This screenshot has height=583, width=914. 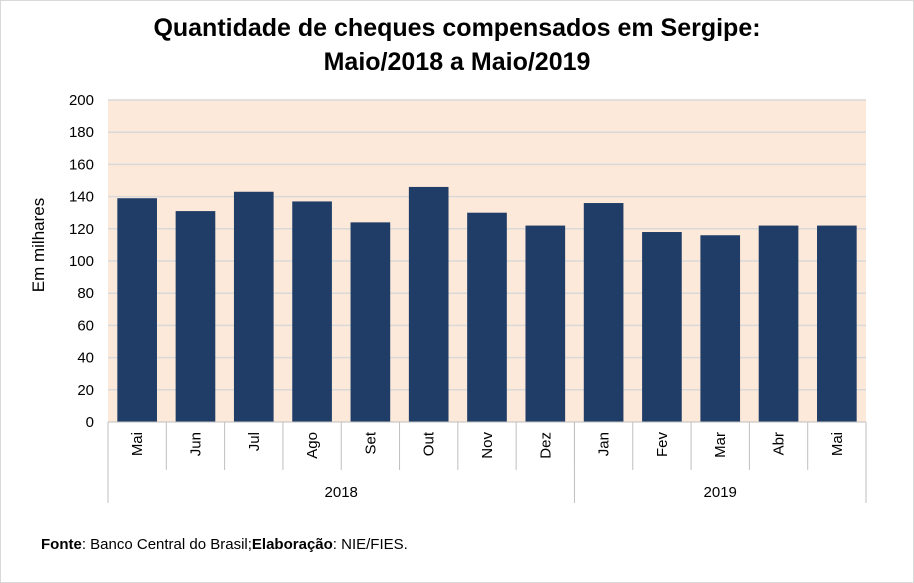 I want to click on group-label: 2018, so click(x=341, y=492).